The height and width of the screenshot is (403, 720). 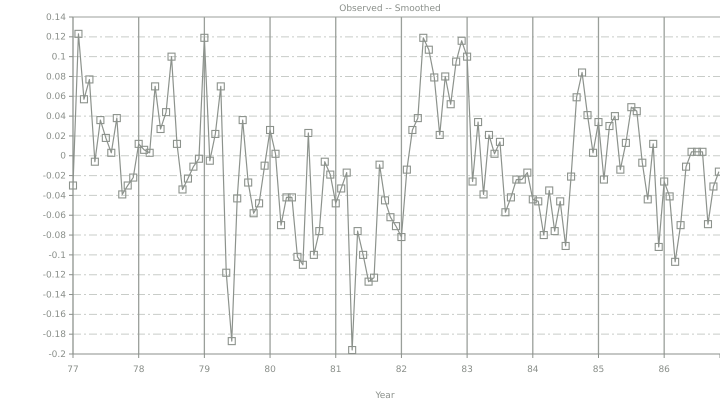 I want to click on y-tick-label: 0.04, so click(x=56, y=117).